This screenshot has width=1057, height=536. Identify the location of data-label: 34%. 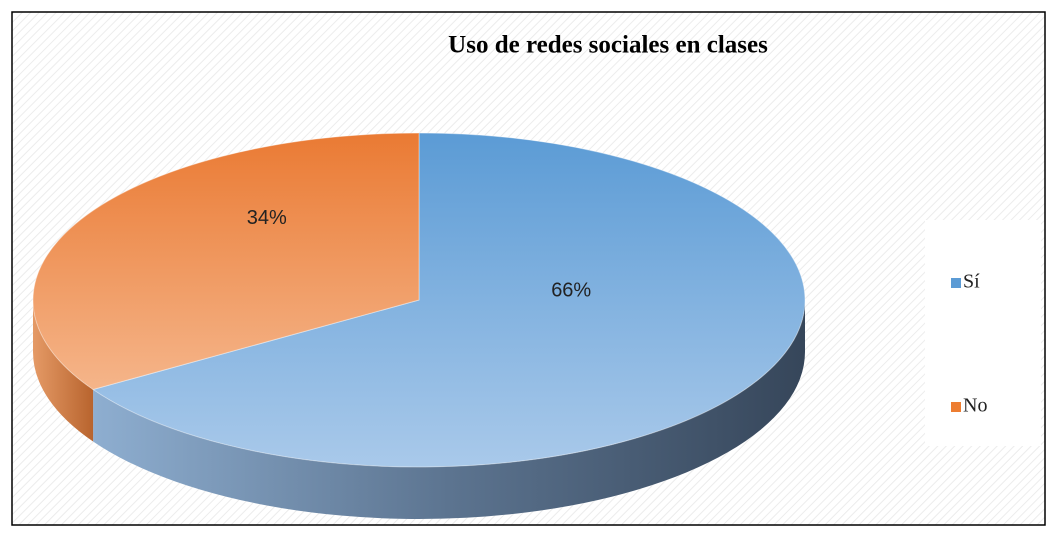
(267, 218).